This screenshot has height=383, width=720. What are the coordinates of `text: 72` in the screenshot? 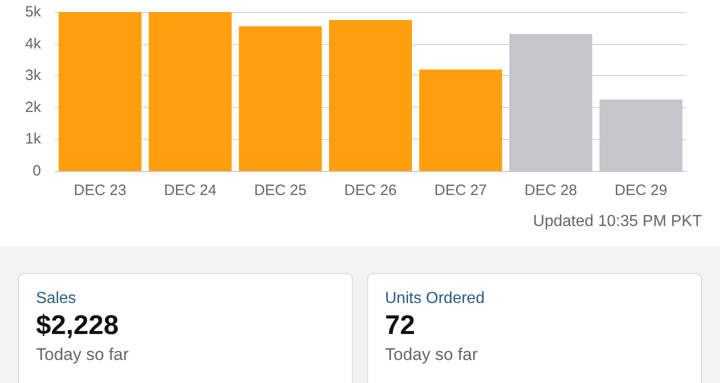 It's located at (400, 325).